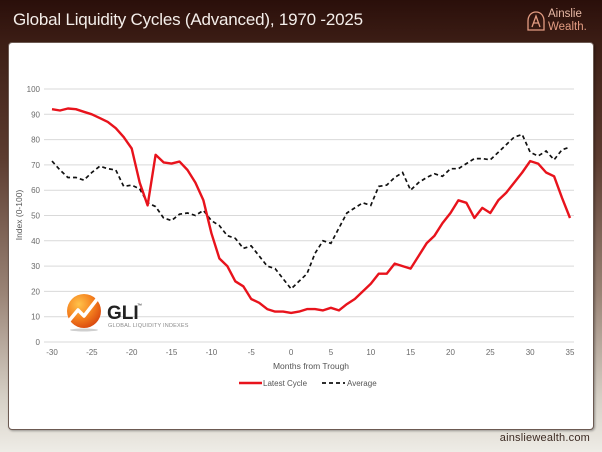 Image resolution: width=602 pixels, height=452 pixels. What do you see at coordinates (19, 215) in the screenshot?
I see `y-axis-label: Index (0-100)` at bounding box center [19, 215].